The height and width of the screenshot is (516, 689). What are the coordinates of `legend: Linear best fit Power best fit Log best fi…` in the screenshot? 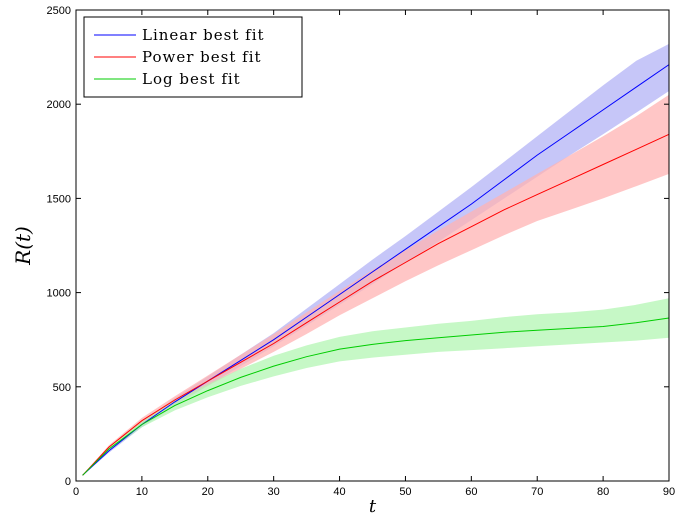 It's located at (193, 57).